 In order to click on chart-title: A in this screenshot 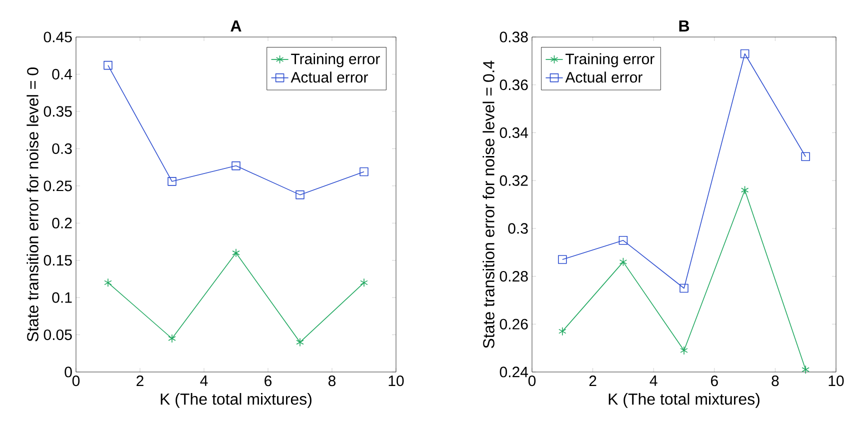, I will do `click(236, 26)`.